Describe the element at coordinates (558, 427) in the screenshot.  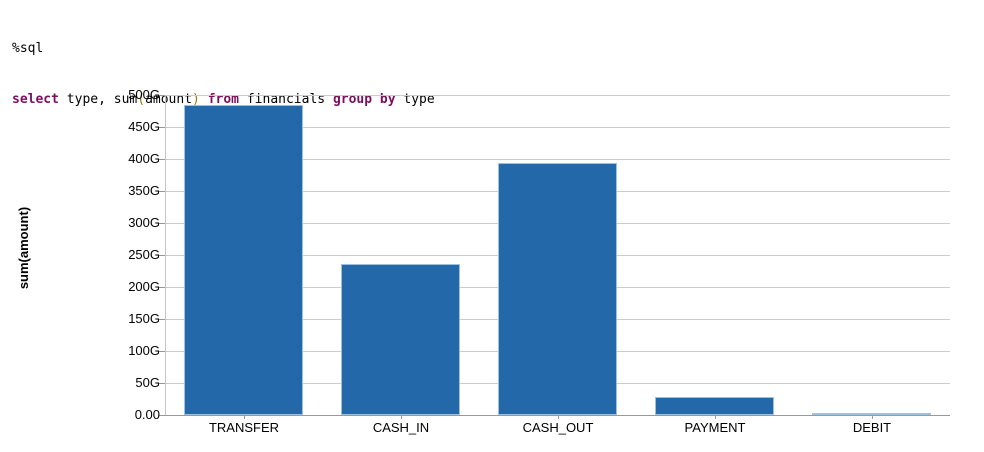
I see `x-tick-label-cash_out: CASH_OUT` at that location.